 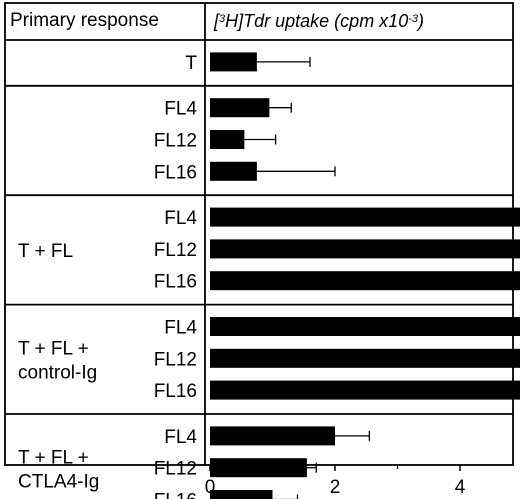 What do you see at coordinates (222, 19) in the screenshot?
I see `header-right-sup1: 3` at bounding box center [222, 19].